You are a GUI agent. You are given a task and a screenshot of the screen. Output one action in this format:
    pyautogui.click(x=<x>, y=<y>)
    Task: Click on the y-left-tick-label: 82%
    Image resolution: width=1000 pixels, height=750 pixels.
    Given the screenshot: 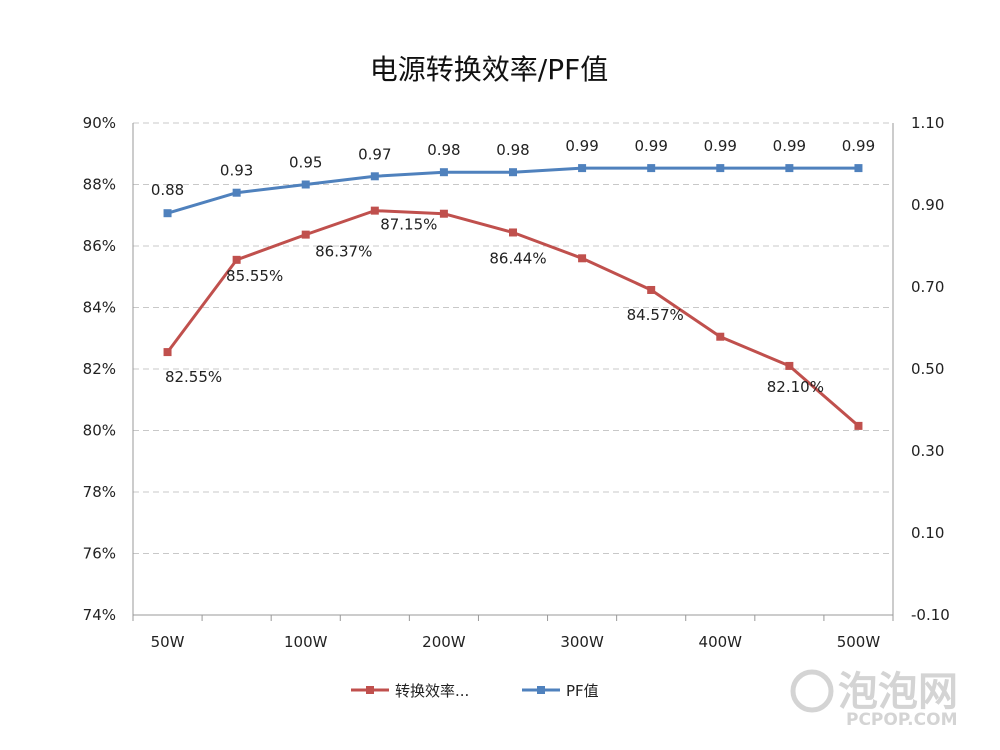 What is the action you would take?
    pyautogui.click(x=99, y=369)
    